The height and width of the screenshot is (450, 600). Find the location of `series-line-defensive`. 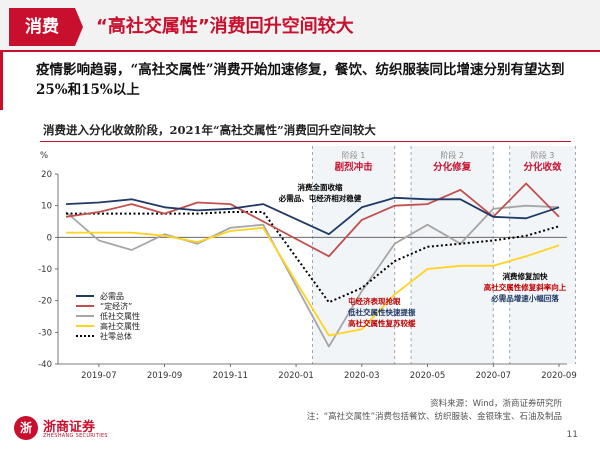

series-line-defensive is located at coordinates (312, 220).